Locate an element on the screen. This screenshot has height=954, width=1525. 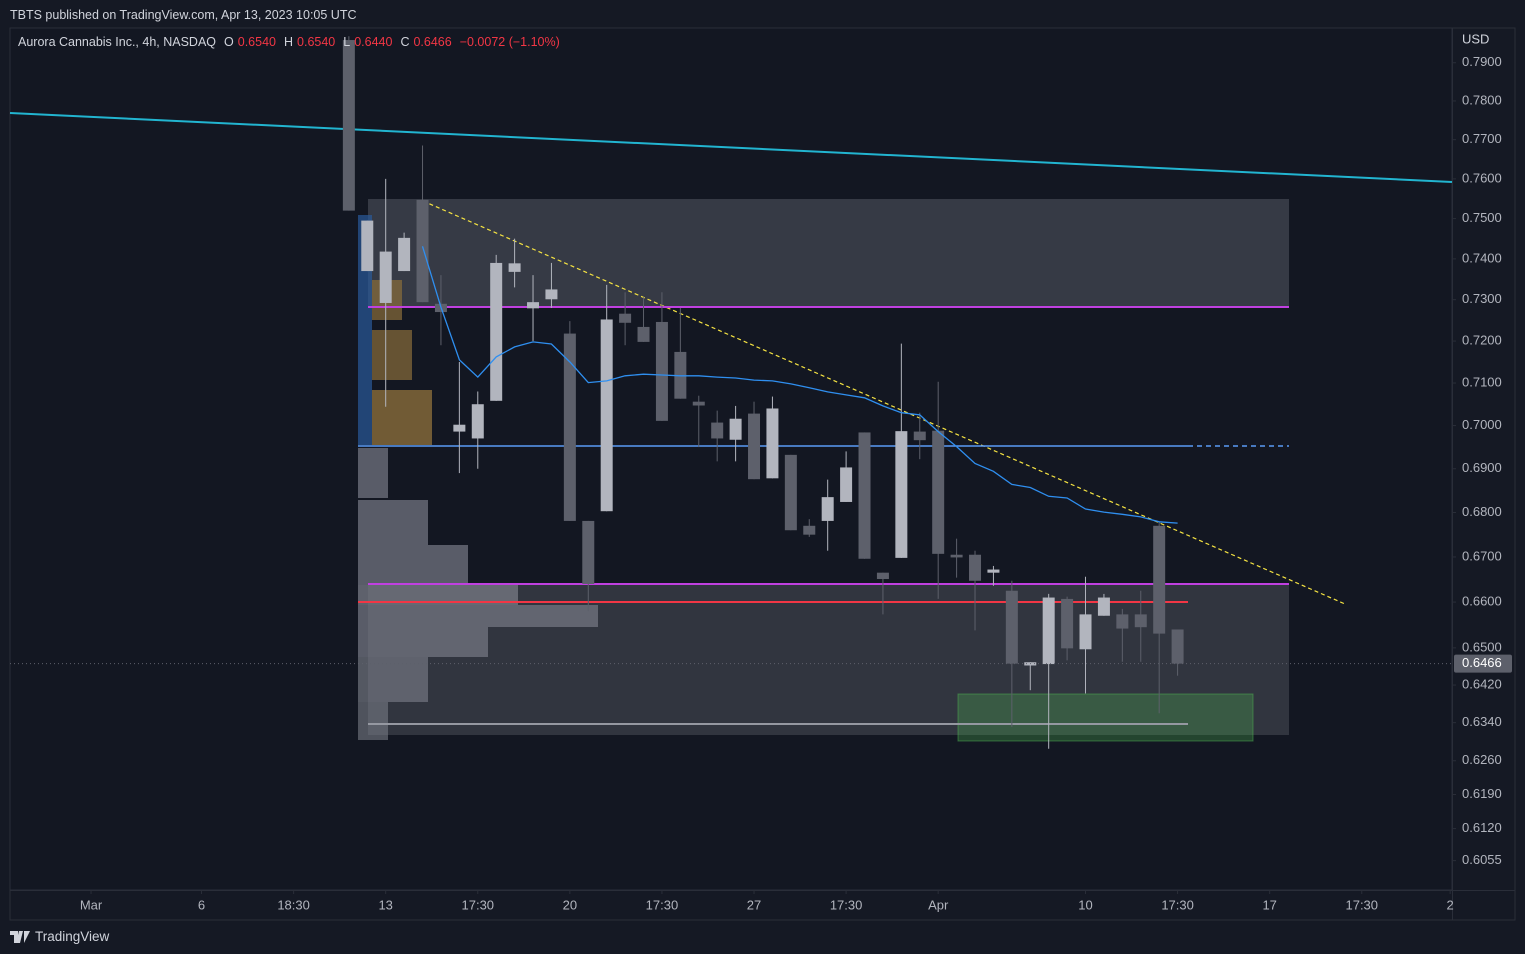
high-value: 0.6540 is located at coordinates (316, 42).